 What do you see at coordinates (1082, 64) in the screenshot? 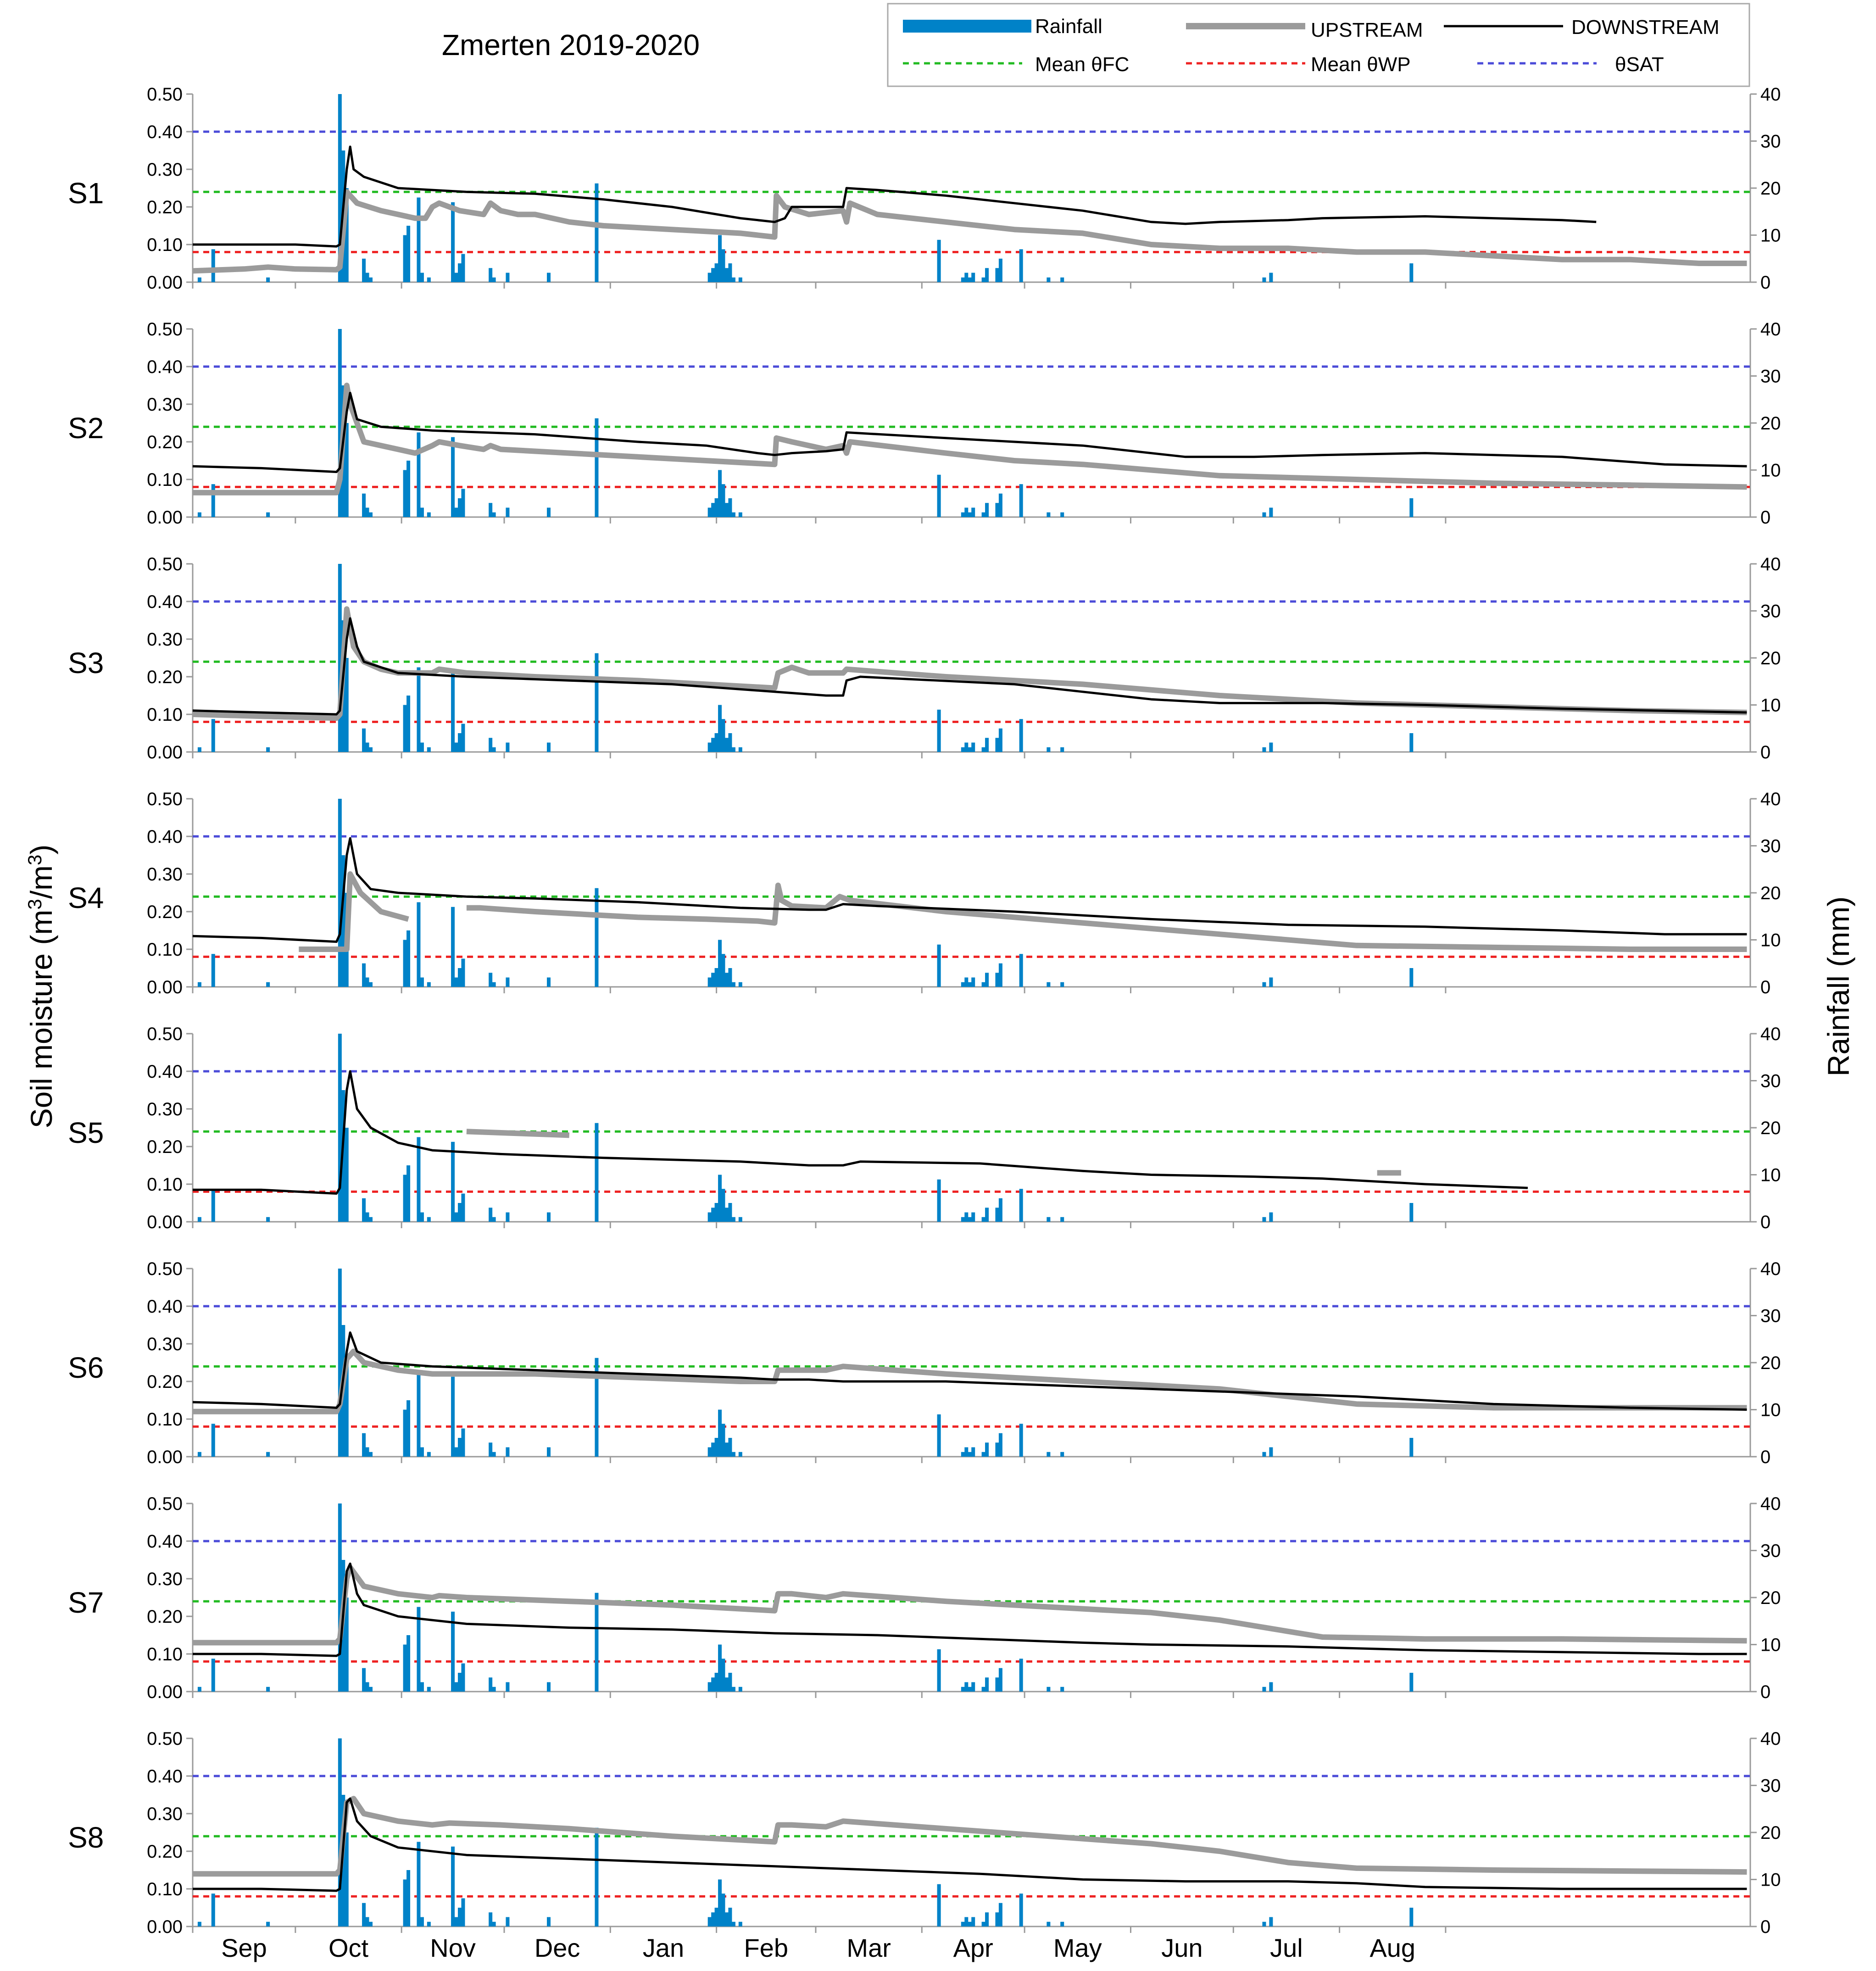
I see `legend-fc-label: Mean θFC` at bounding box center [1082, 64].